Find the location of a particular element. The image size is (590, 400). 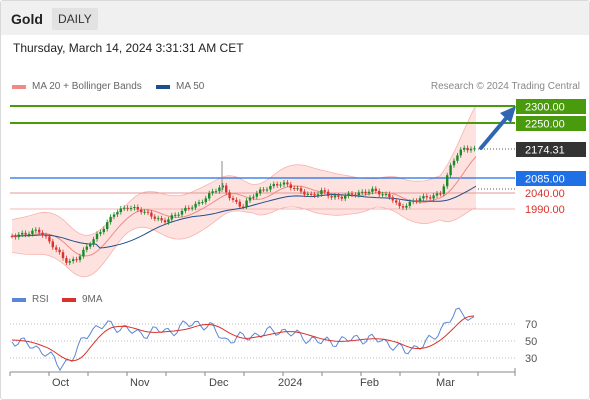

price-tag-2085-bg is located at coordinates (551, 178).